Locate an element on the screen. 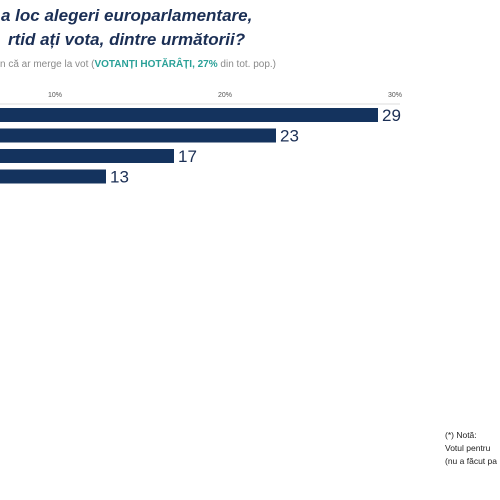 This screenshot has height=500, width=500. subtitle-highlight: VOTANȚI HOTĂRÂȚI, 27% is located at coordinates (156, 64).